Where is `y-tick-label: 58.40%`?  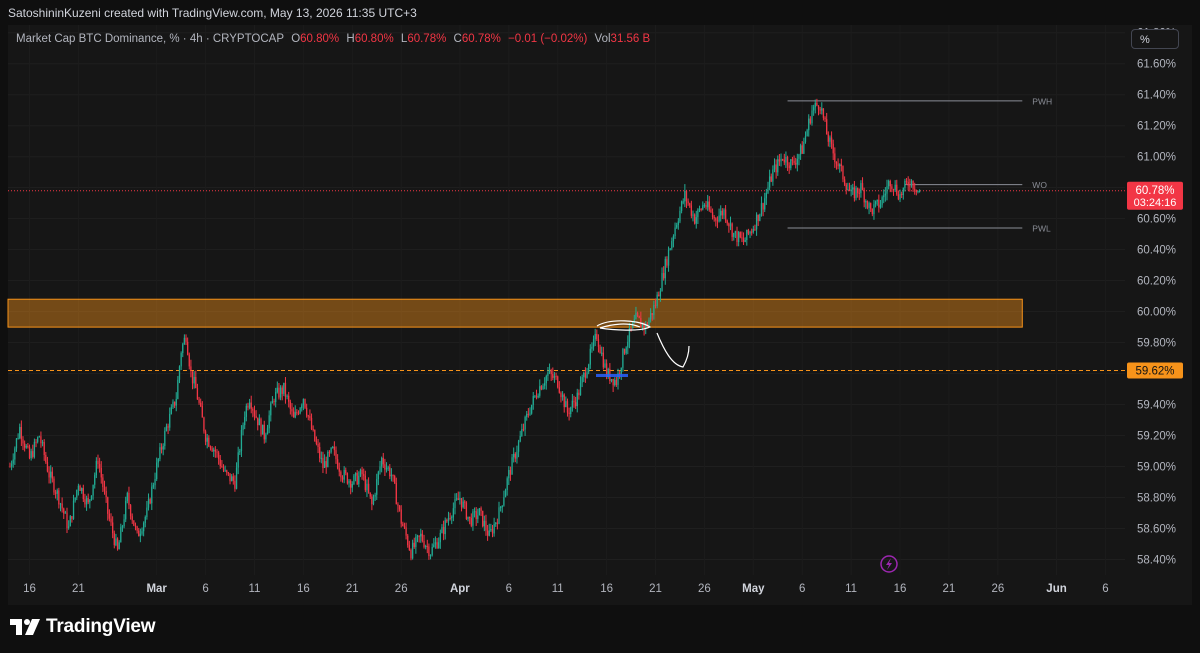
y-tick-label: 58.40% is located at coordinates (1156, 561).